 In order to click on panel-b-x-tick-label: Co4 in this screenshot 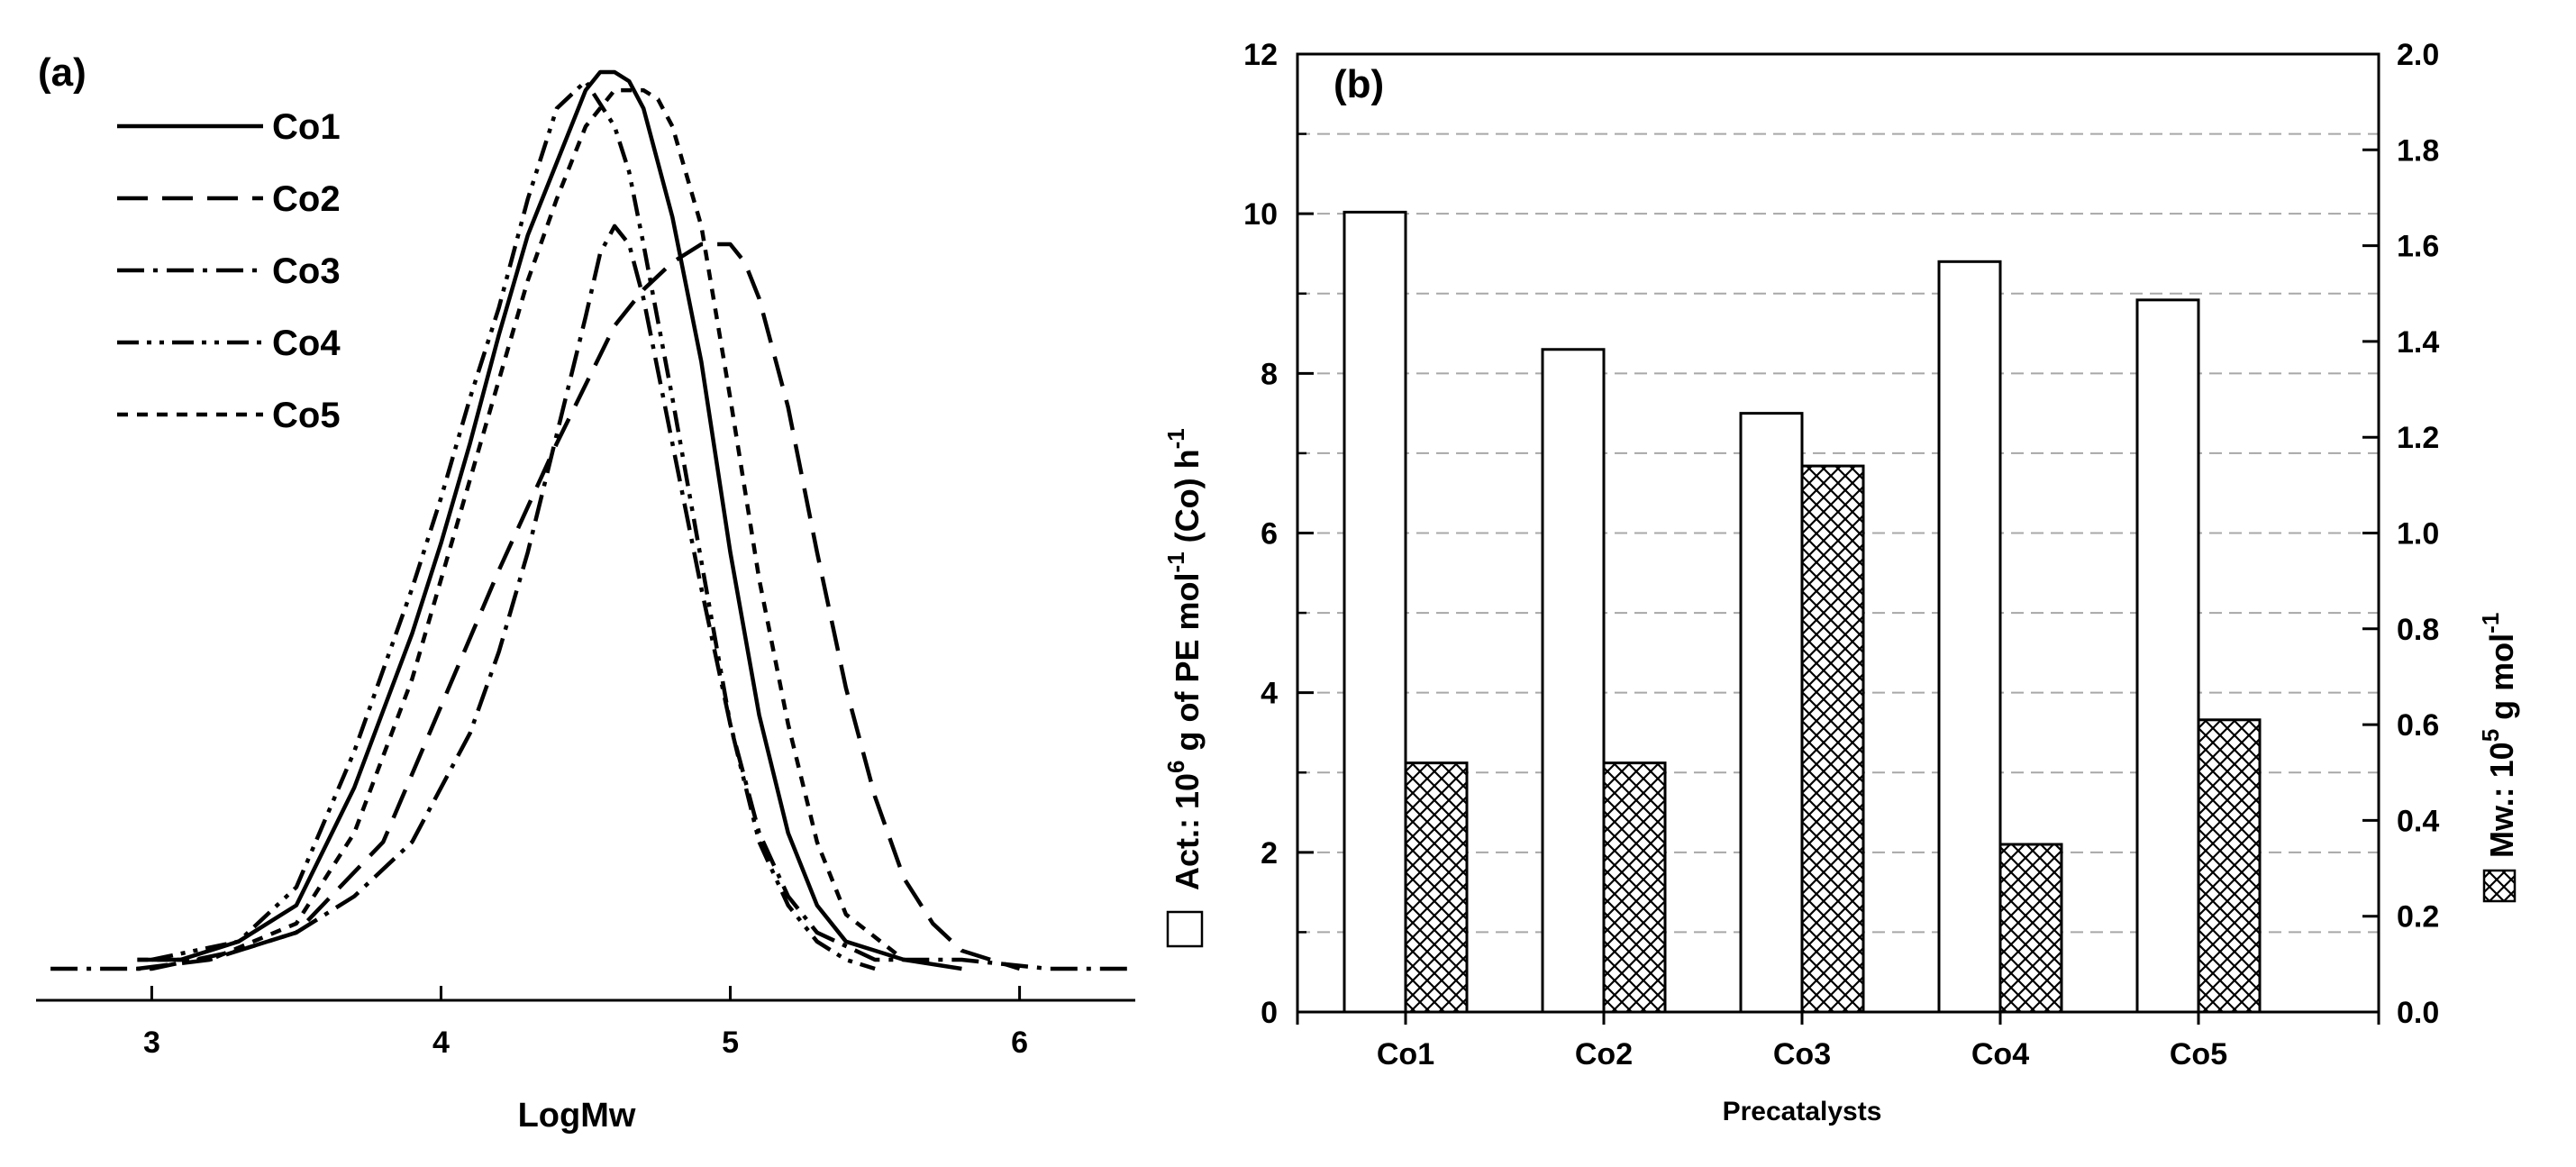, I will do `click(2000, 1054)`.